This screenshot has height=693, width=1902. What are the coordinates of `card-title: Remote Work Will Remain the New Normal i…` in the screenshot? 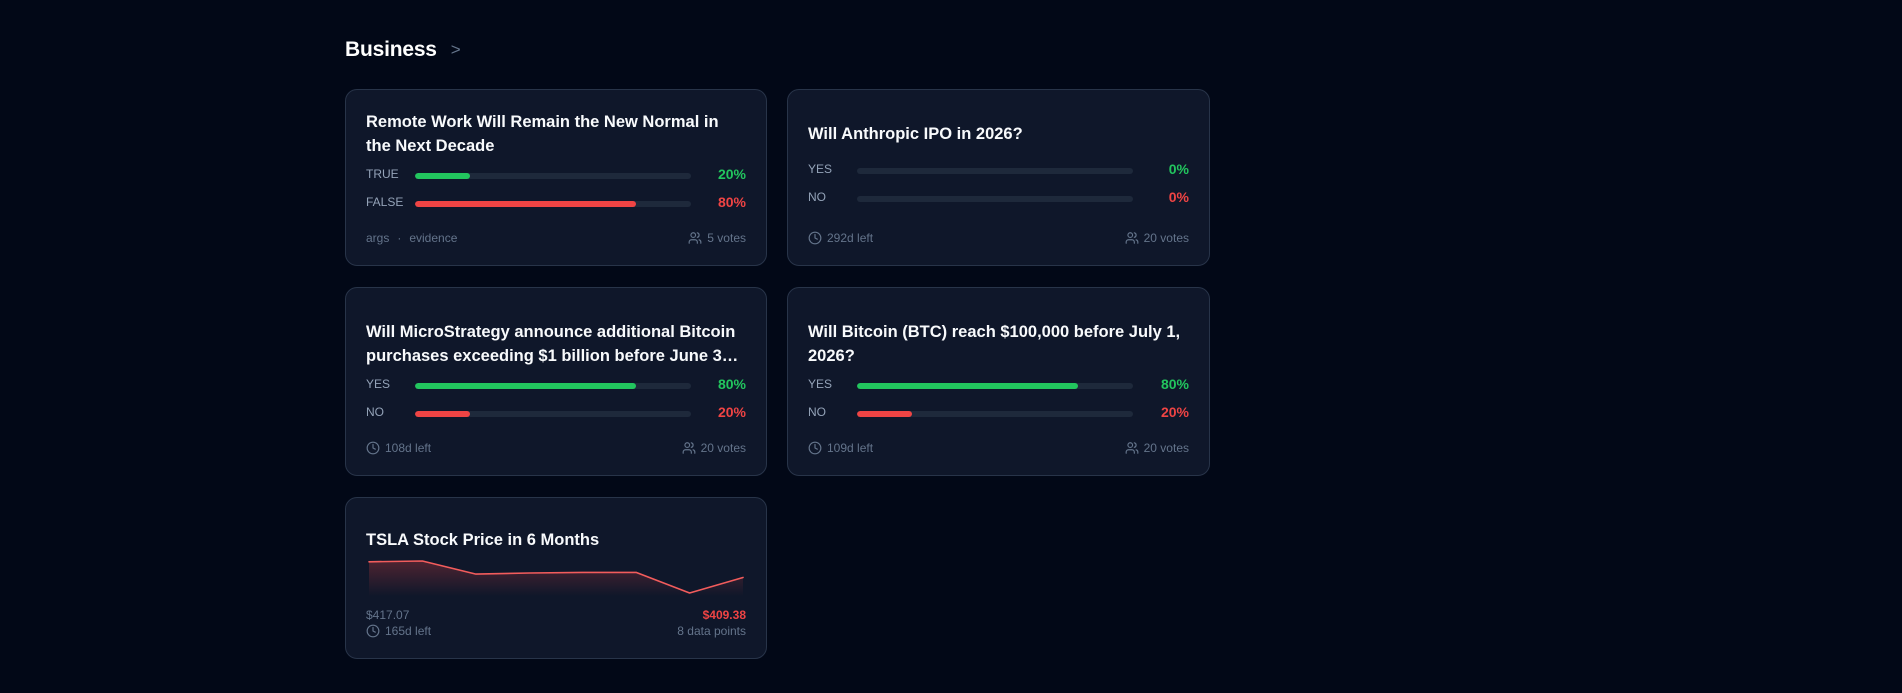 It's located at (542, 134).